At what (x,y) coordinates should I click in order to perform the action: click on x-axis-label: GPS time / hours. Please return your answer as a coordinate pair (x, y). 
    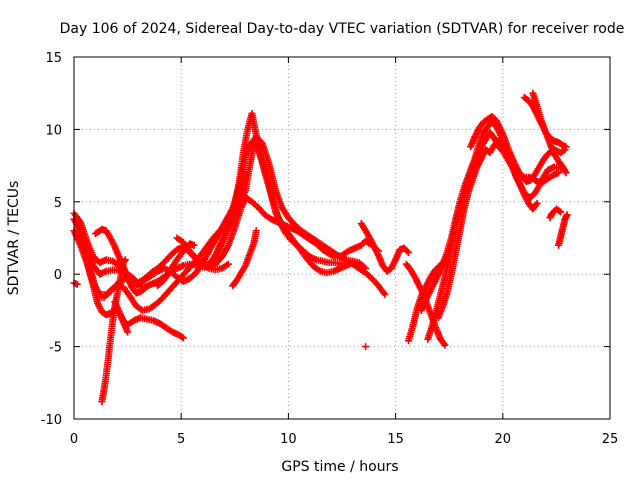
    Looking at the image, I should click on (339, 467).